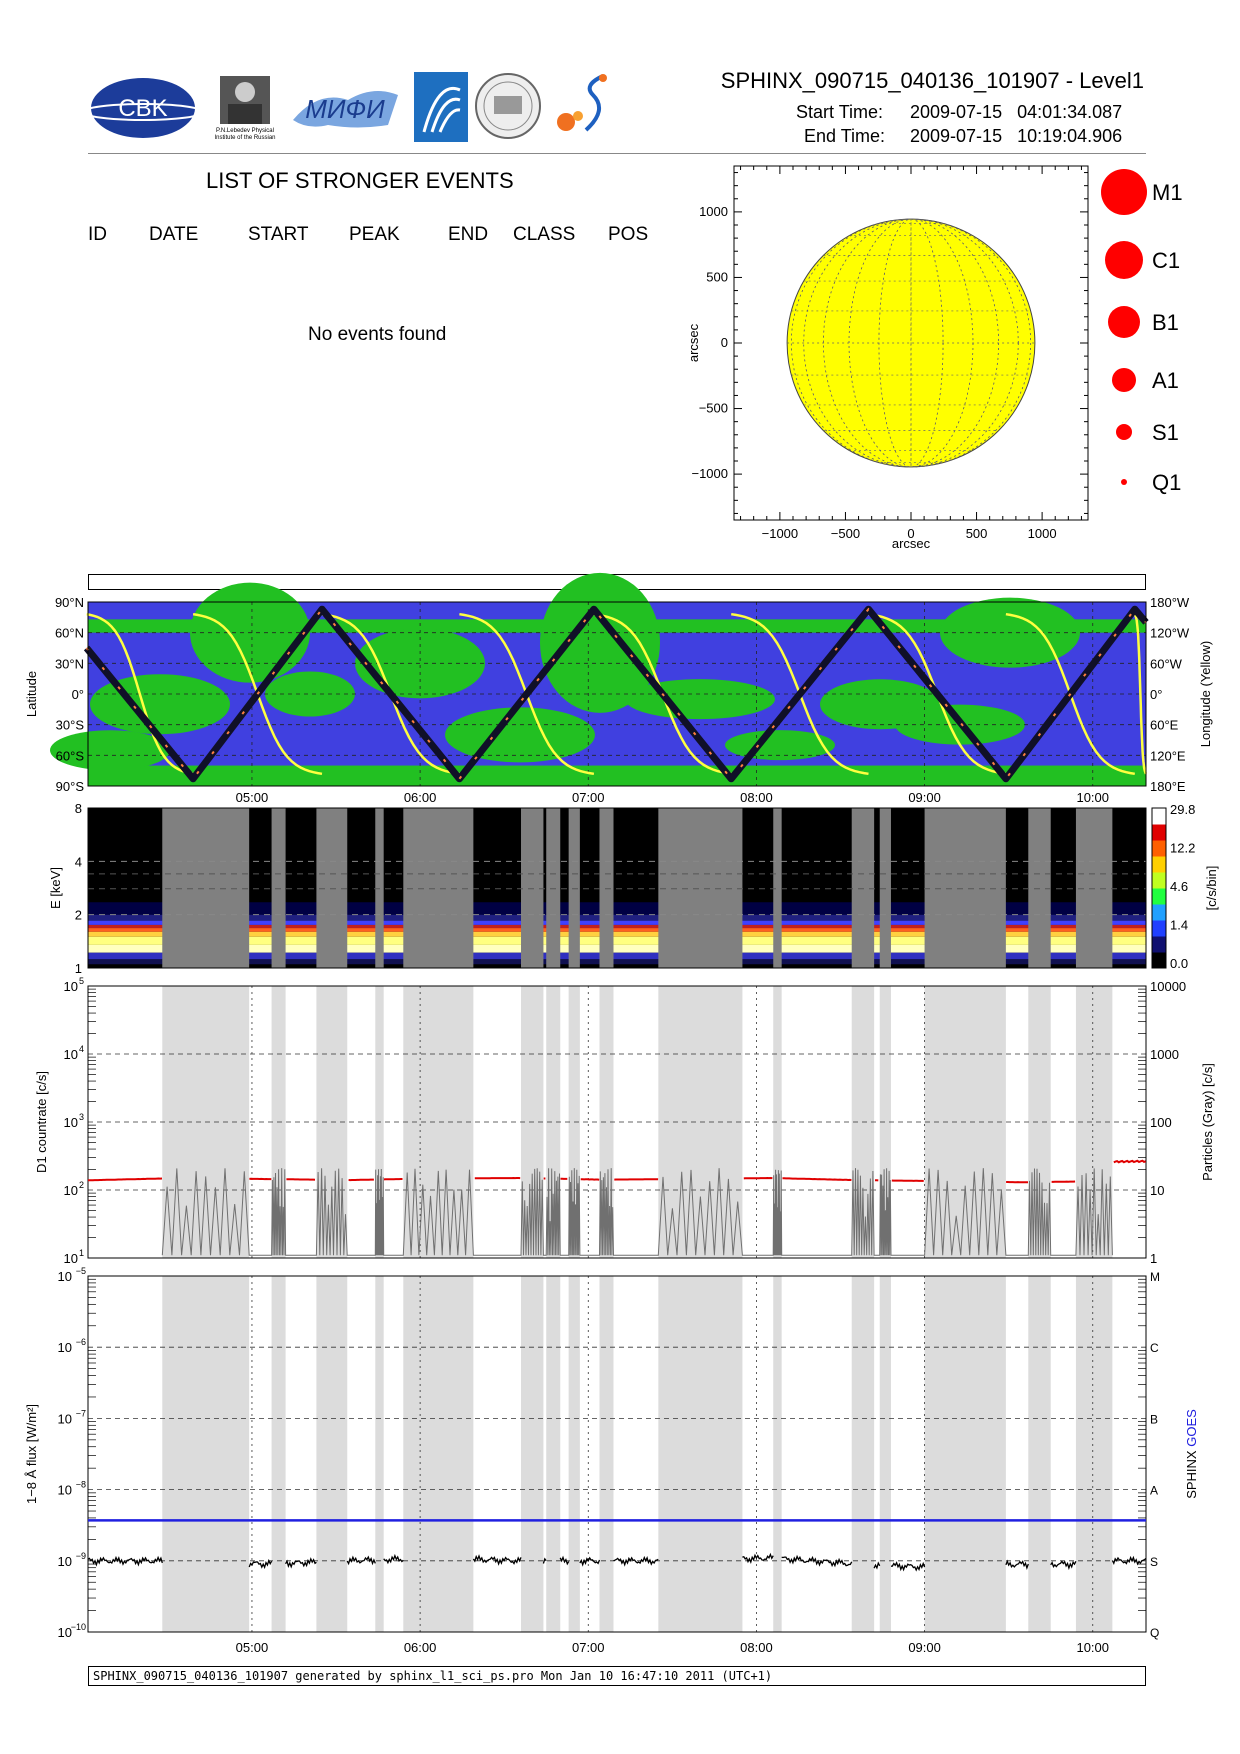 The height and width of the screenshot is (1754, 1240). What do you see at coordinates (709, 473) in the screenshot?
I see `disk-ytick-label: −1000` at bounding box center [709, 473].